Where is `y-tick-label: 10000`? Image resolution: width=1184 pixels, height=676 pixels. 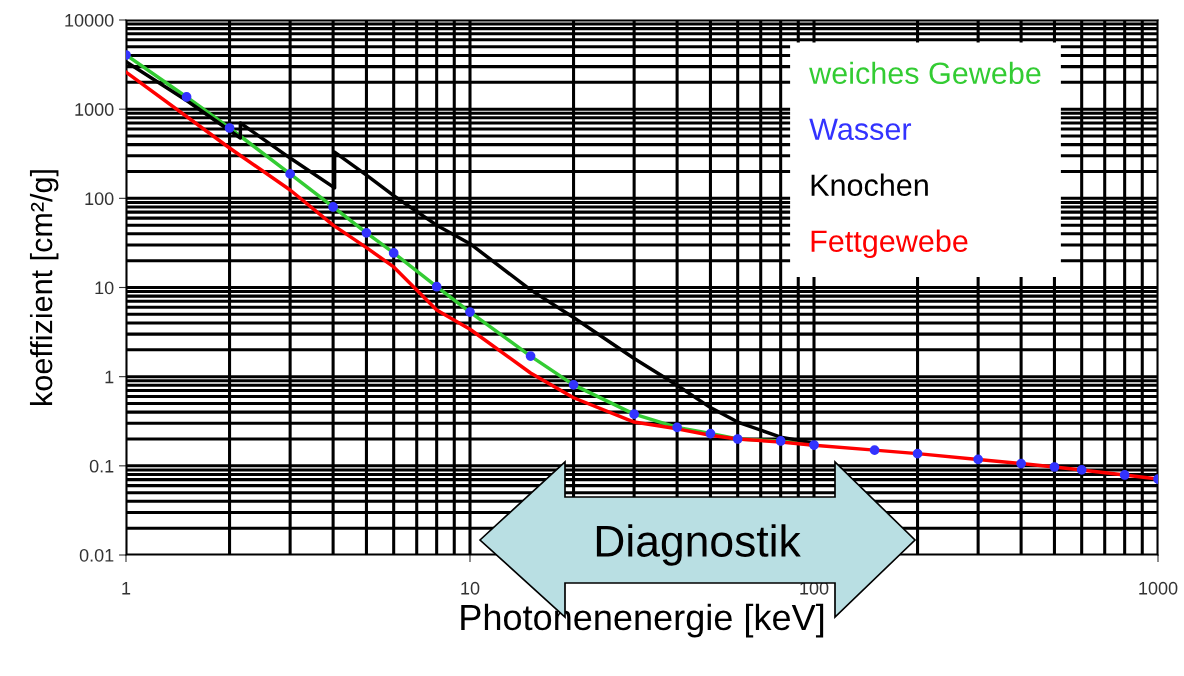
y-tick-label: 10000 is located at coordinates (89, 20).